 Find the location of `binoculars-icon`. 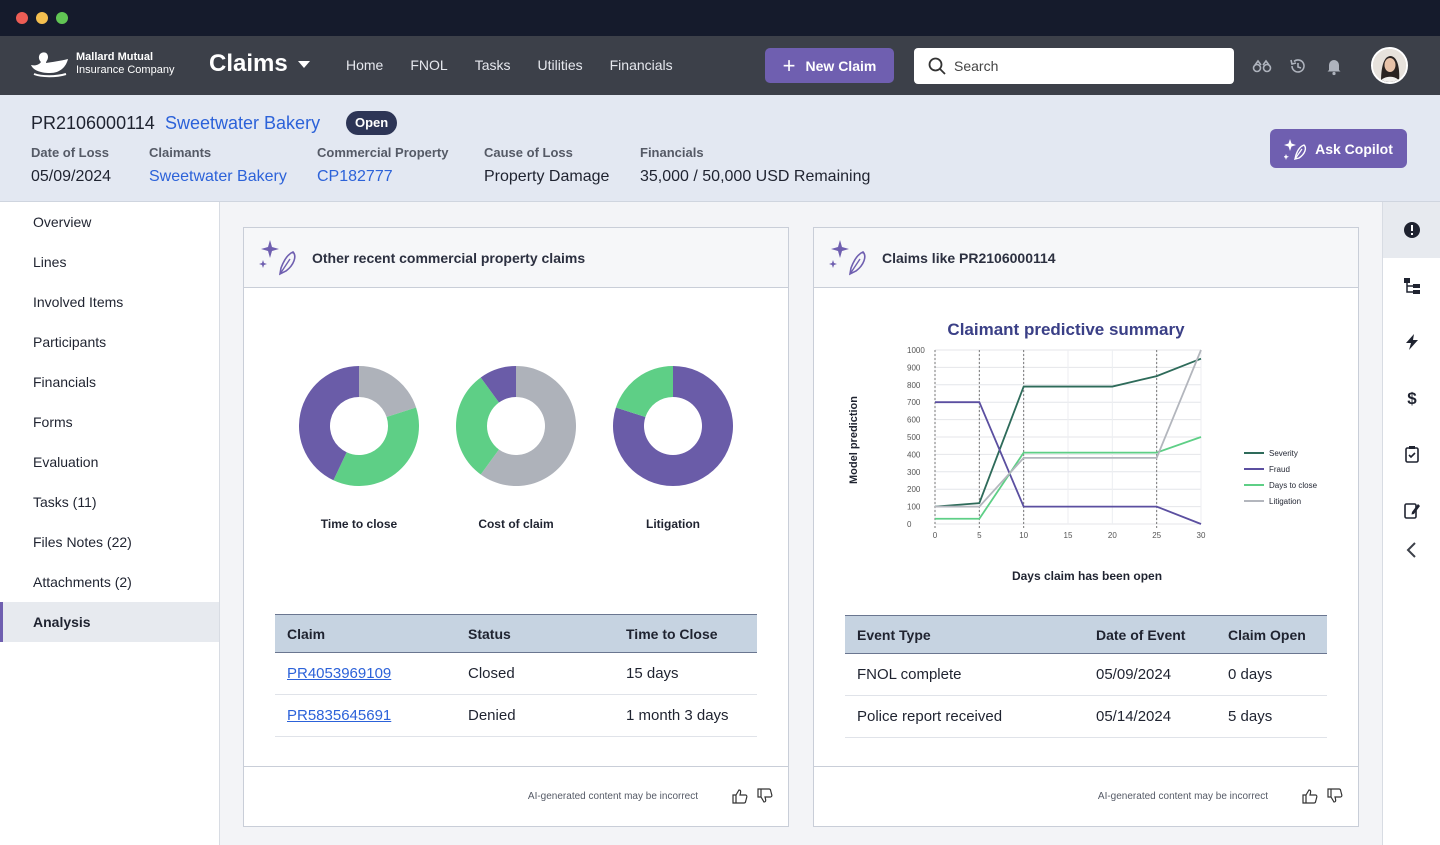

binoculars-icon is located at coordinates (1262, 66).